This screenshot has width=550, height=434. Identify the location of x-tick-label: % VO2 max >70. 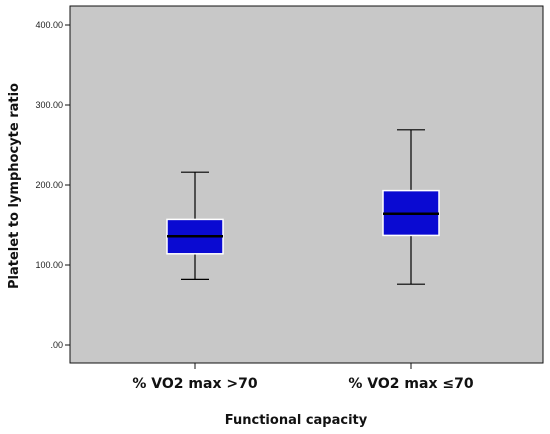
(194, 384).